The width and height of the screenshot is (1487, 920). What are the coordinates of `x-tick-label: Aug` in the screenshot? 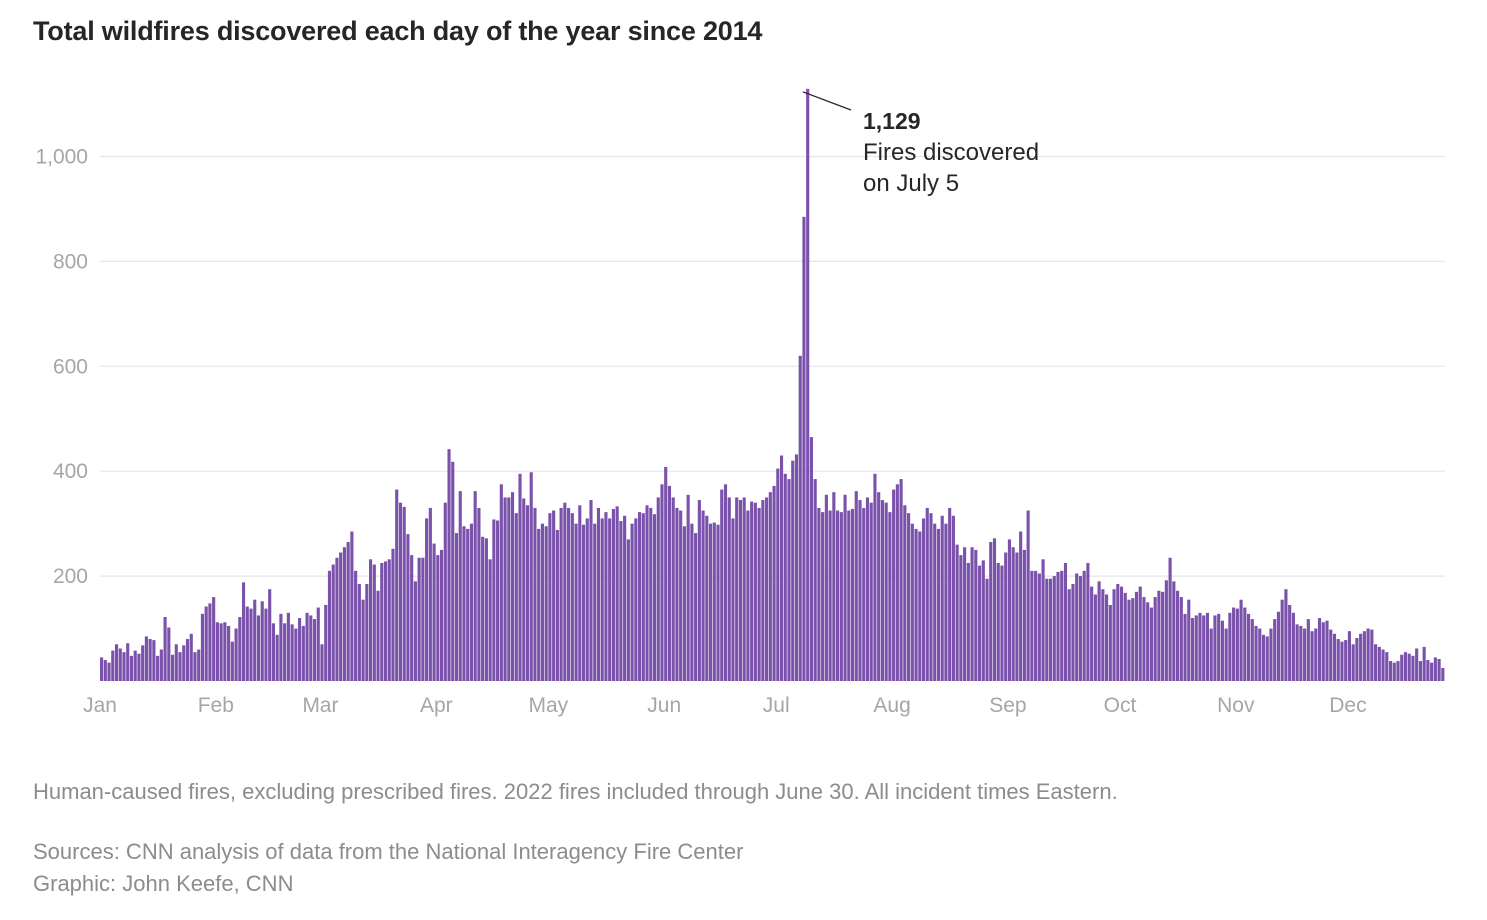 It's located at (891, 705).